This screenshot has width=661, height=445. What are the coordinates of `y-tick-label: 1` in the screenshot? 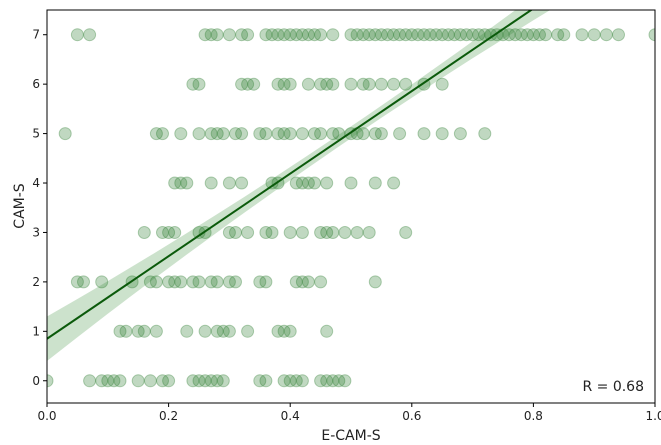 It's located at (36, 331).